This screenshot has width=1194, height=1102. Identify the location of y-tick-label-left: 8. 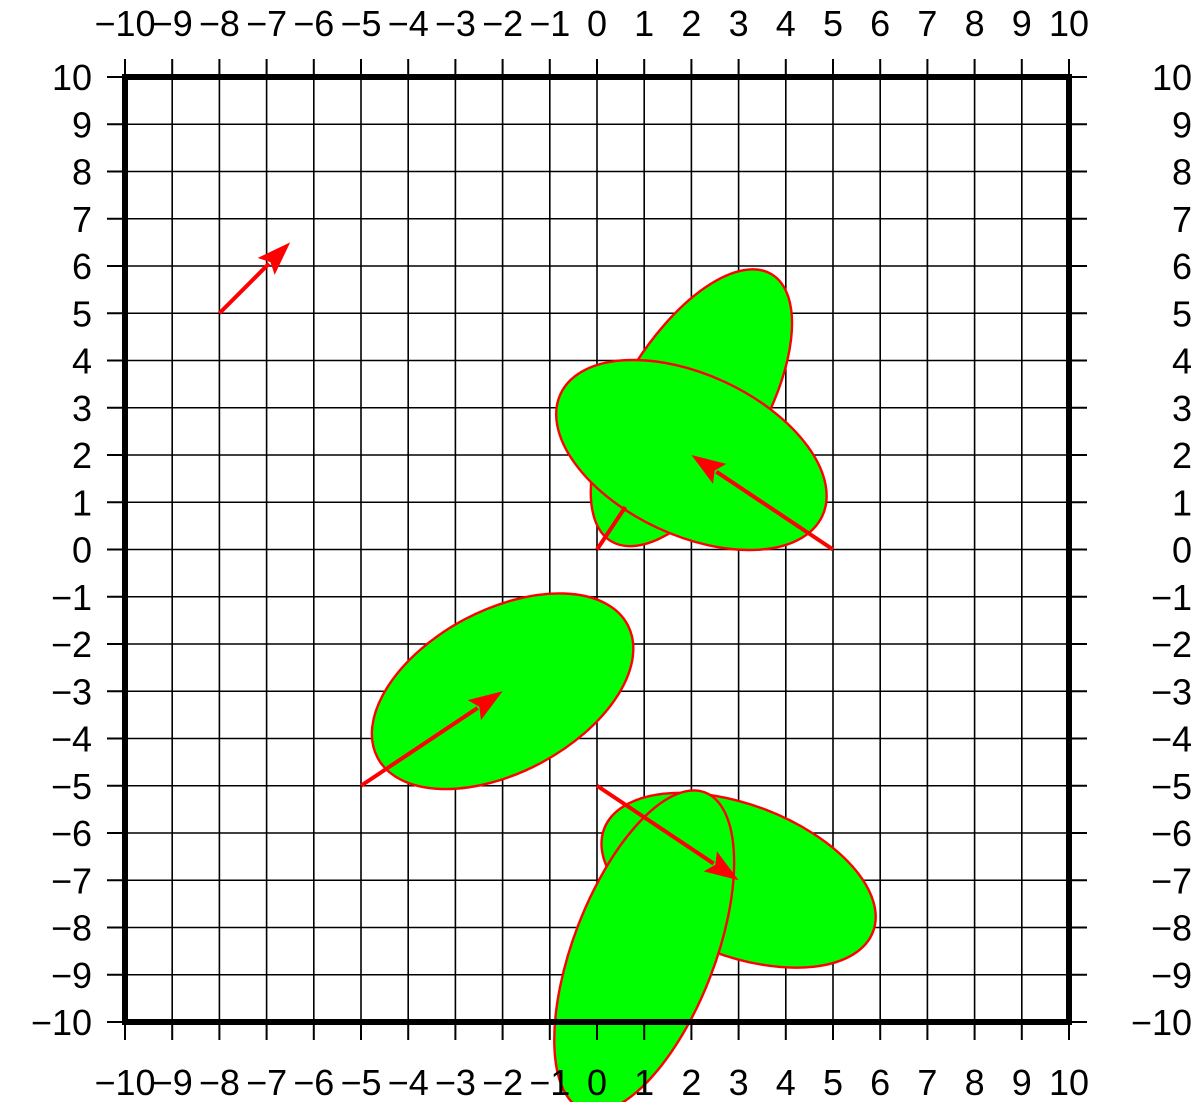
(82, 172).